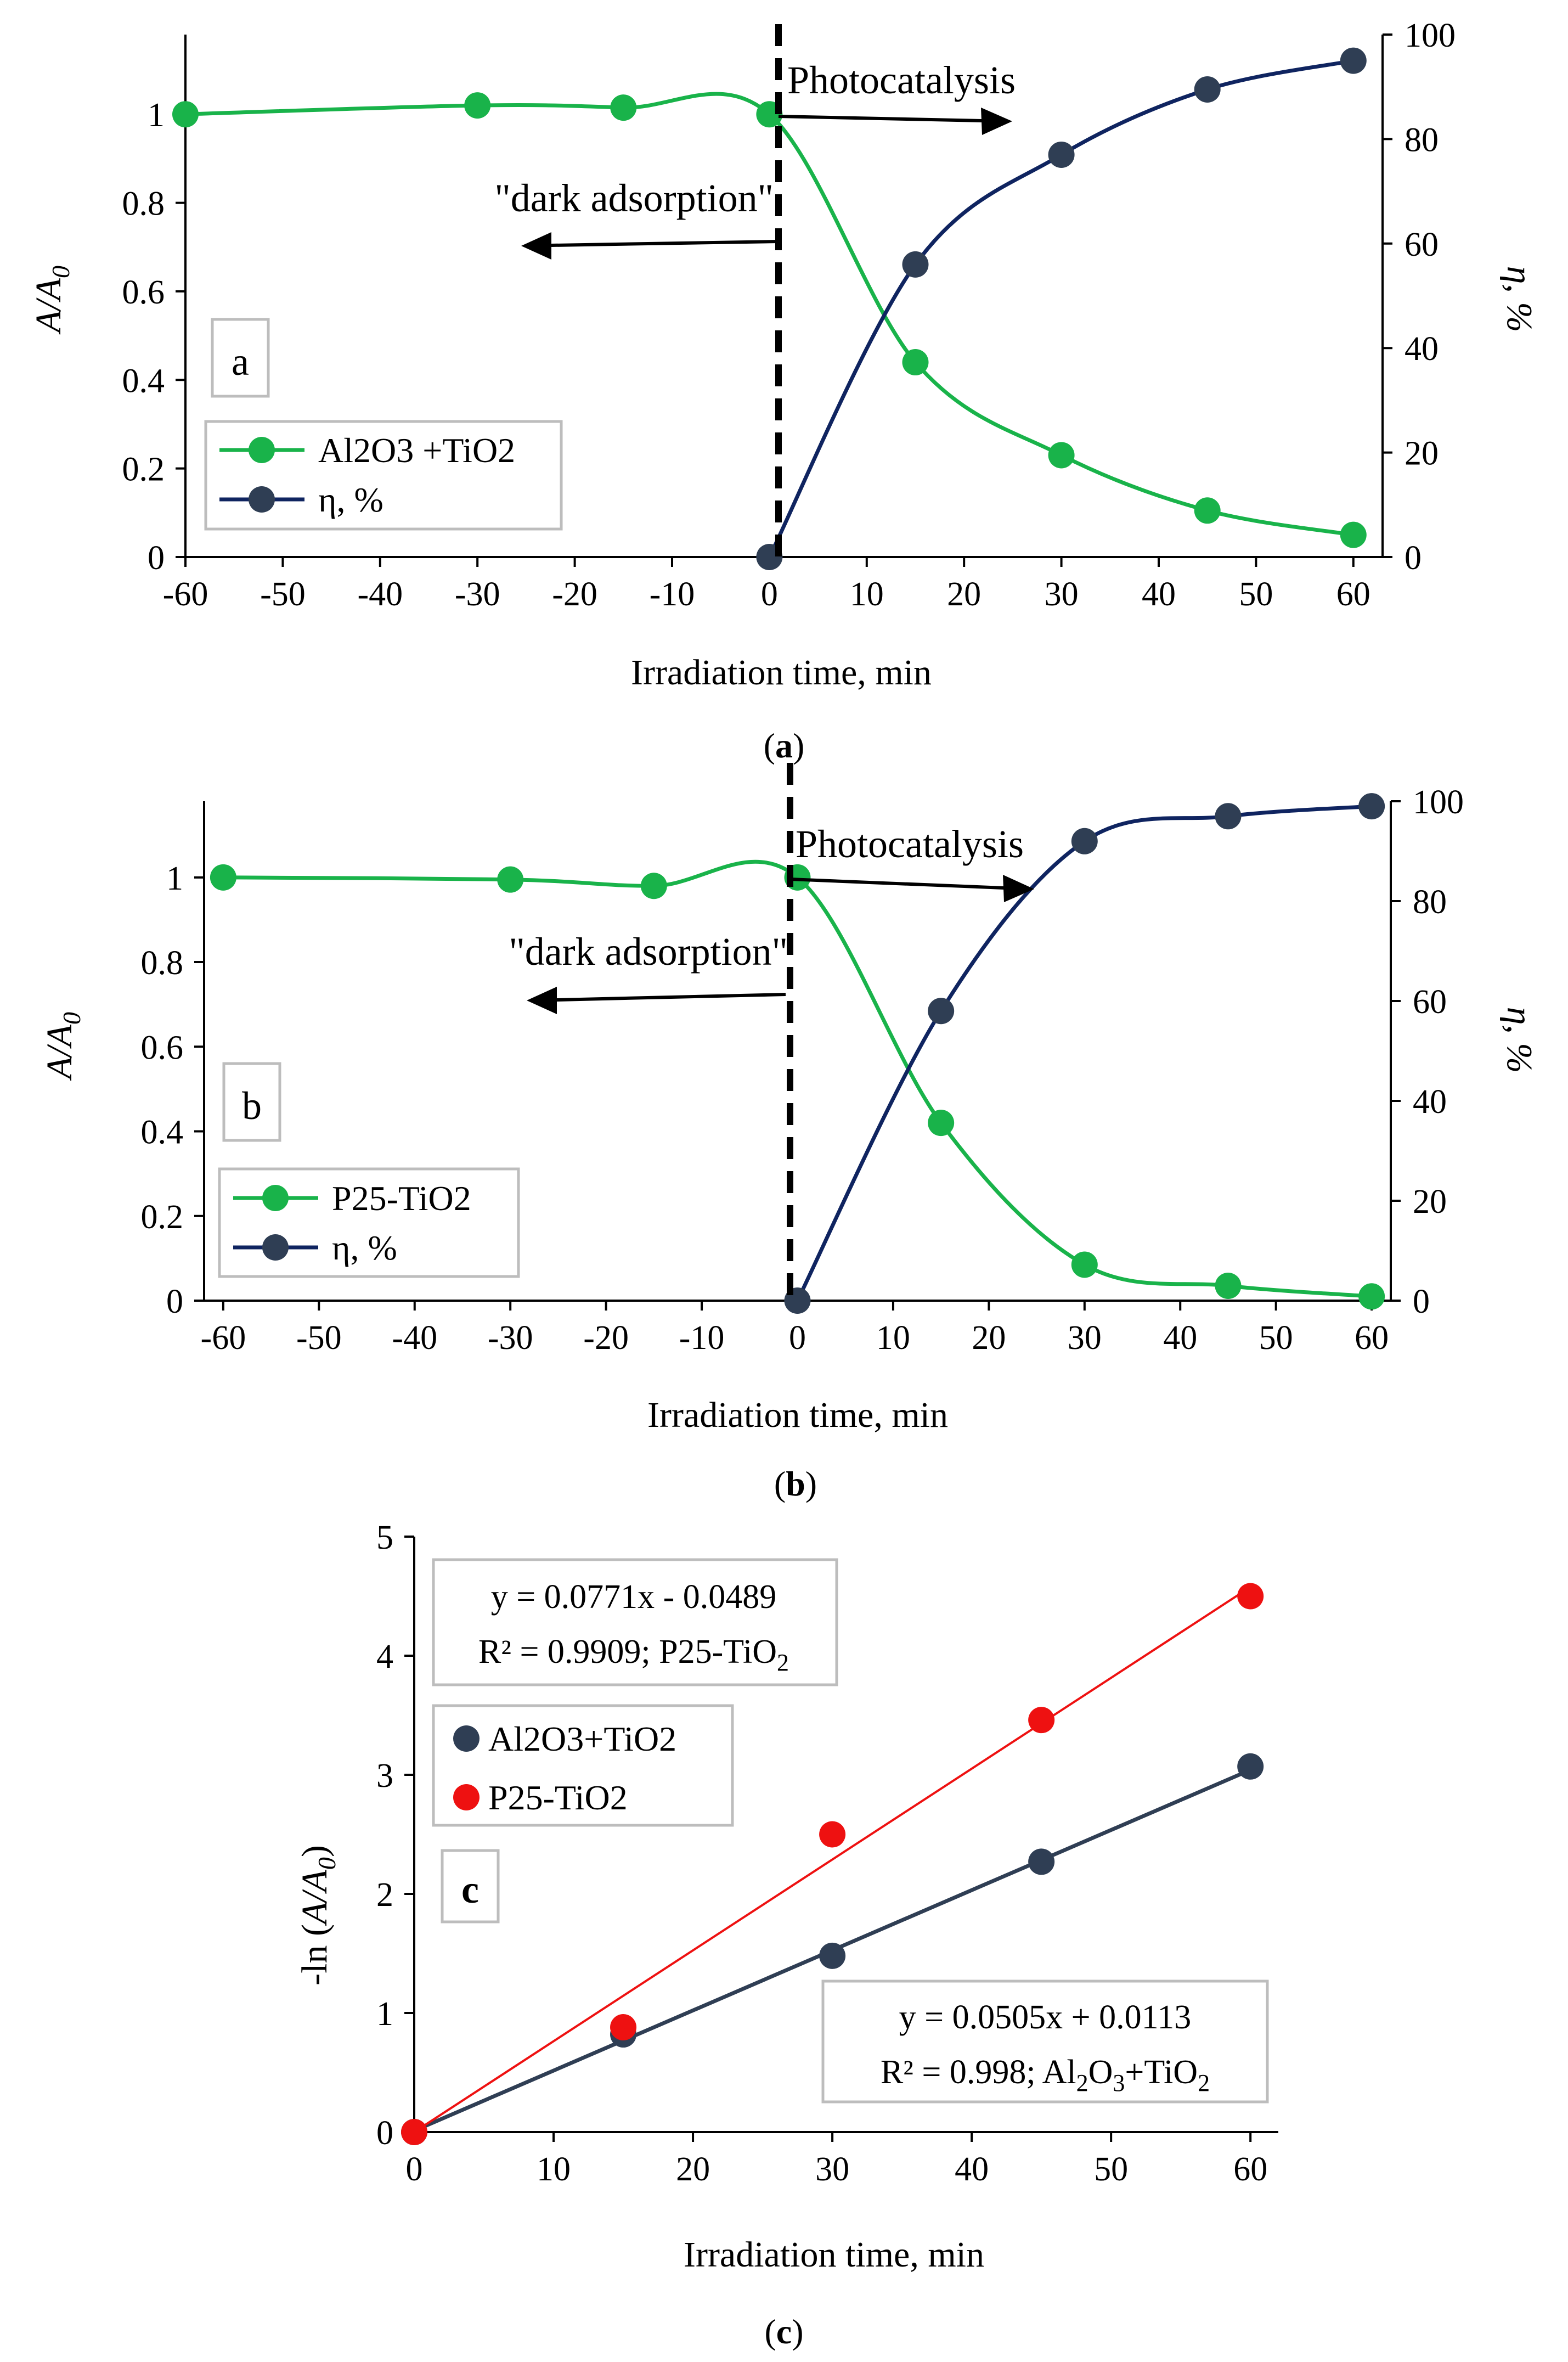 The image size is (1568, 2362). What do you see at coordinates (583, 1765) in the screenshot?
I see `chart-c-legend: Al2O3+TiO2 P25-TiO2` at bounding box center [583, 1765].